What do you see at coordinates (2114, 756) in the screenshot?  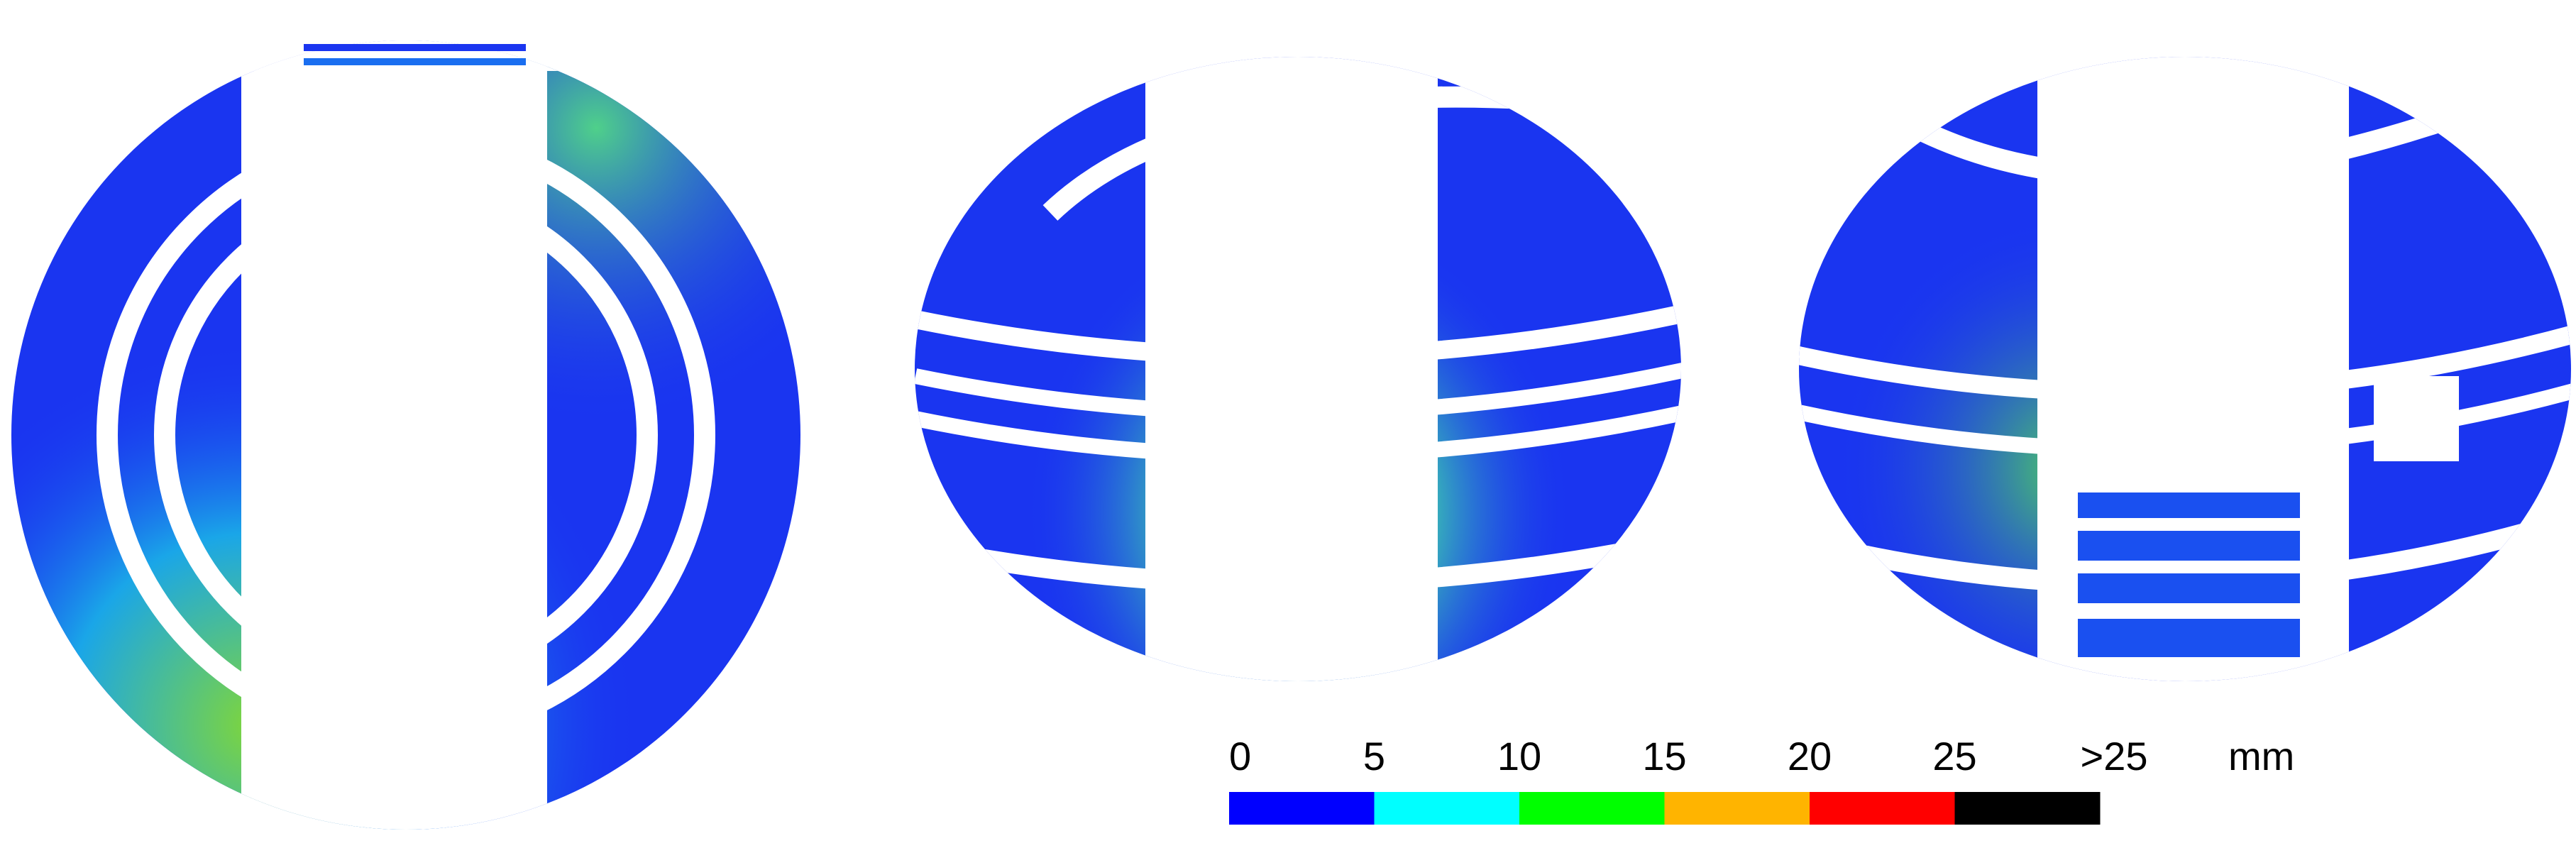 I see `colorbar-overflow-label: >25` at bounding box center [2114, 756].